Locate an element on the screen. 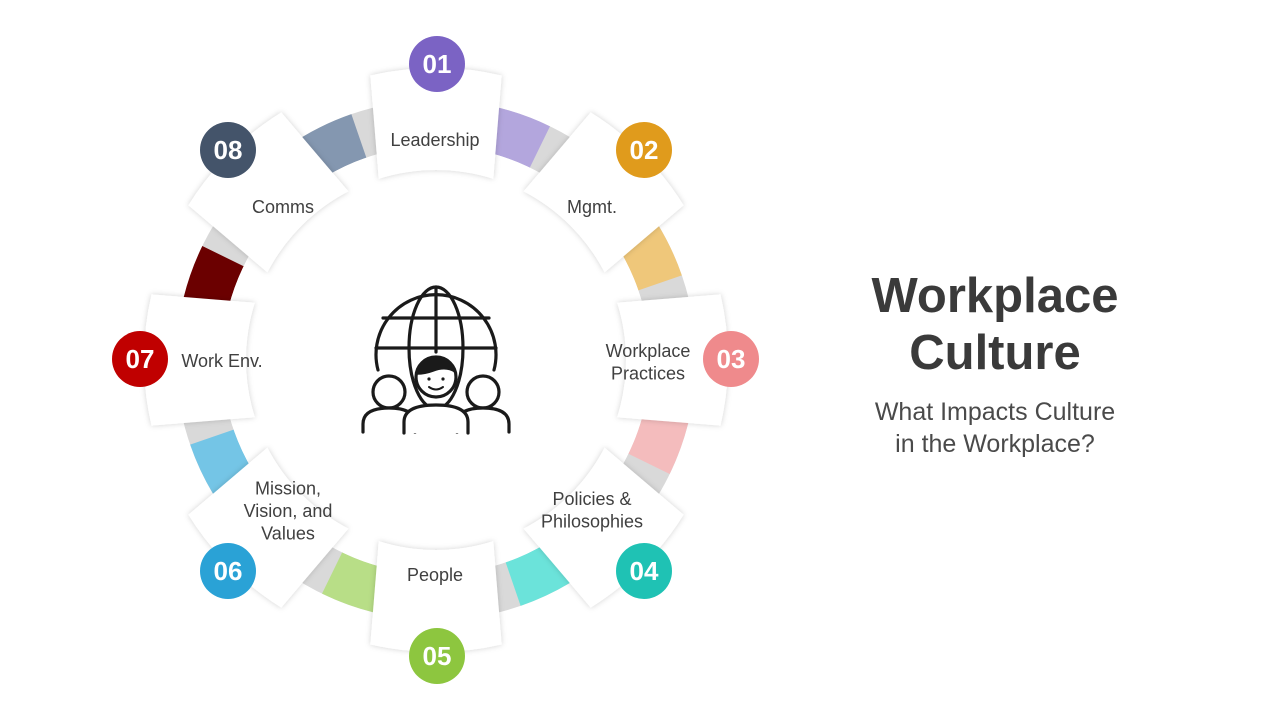 This screenshot has width=1280, height=720. segment-03-label-line: Workplace is located at coordinates (648, 351).